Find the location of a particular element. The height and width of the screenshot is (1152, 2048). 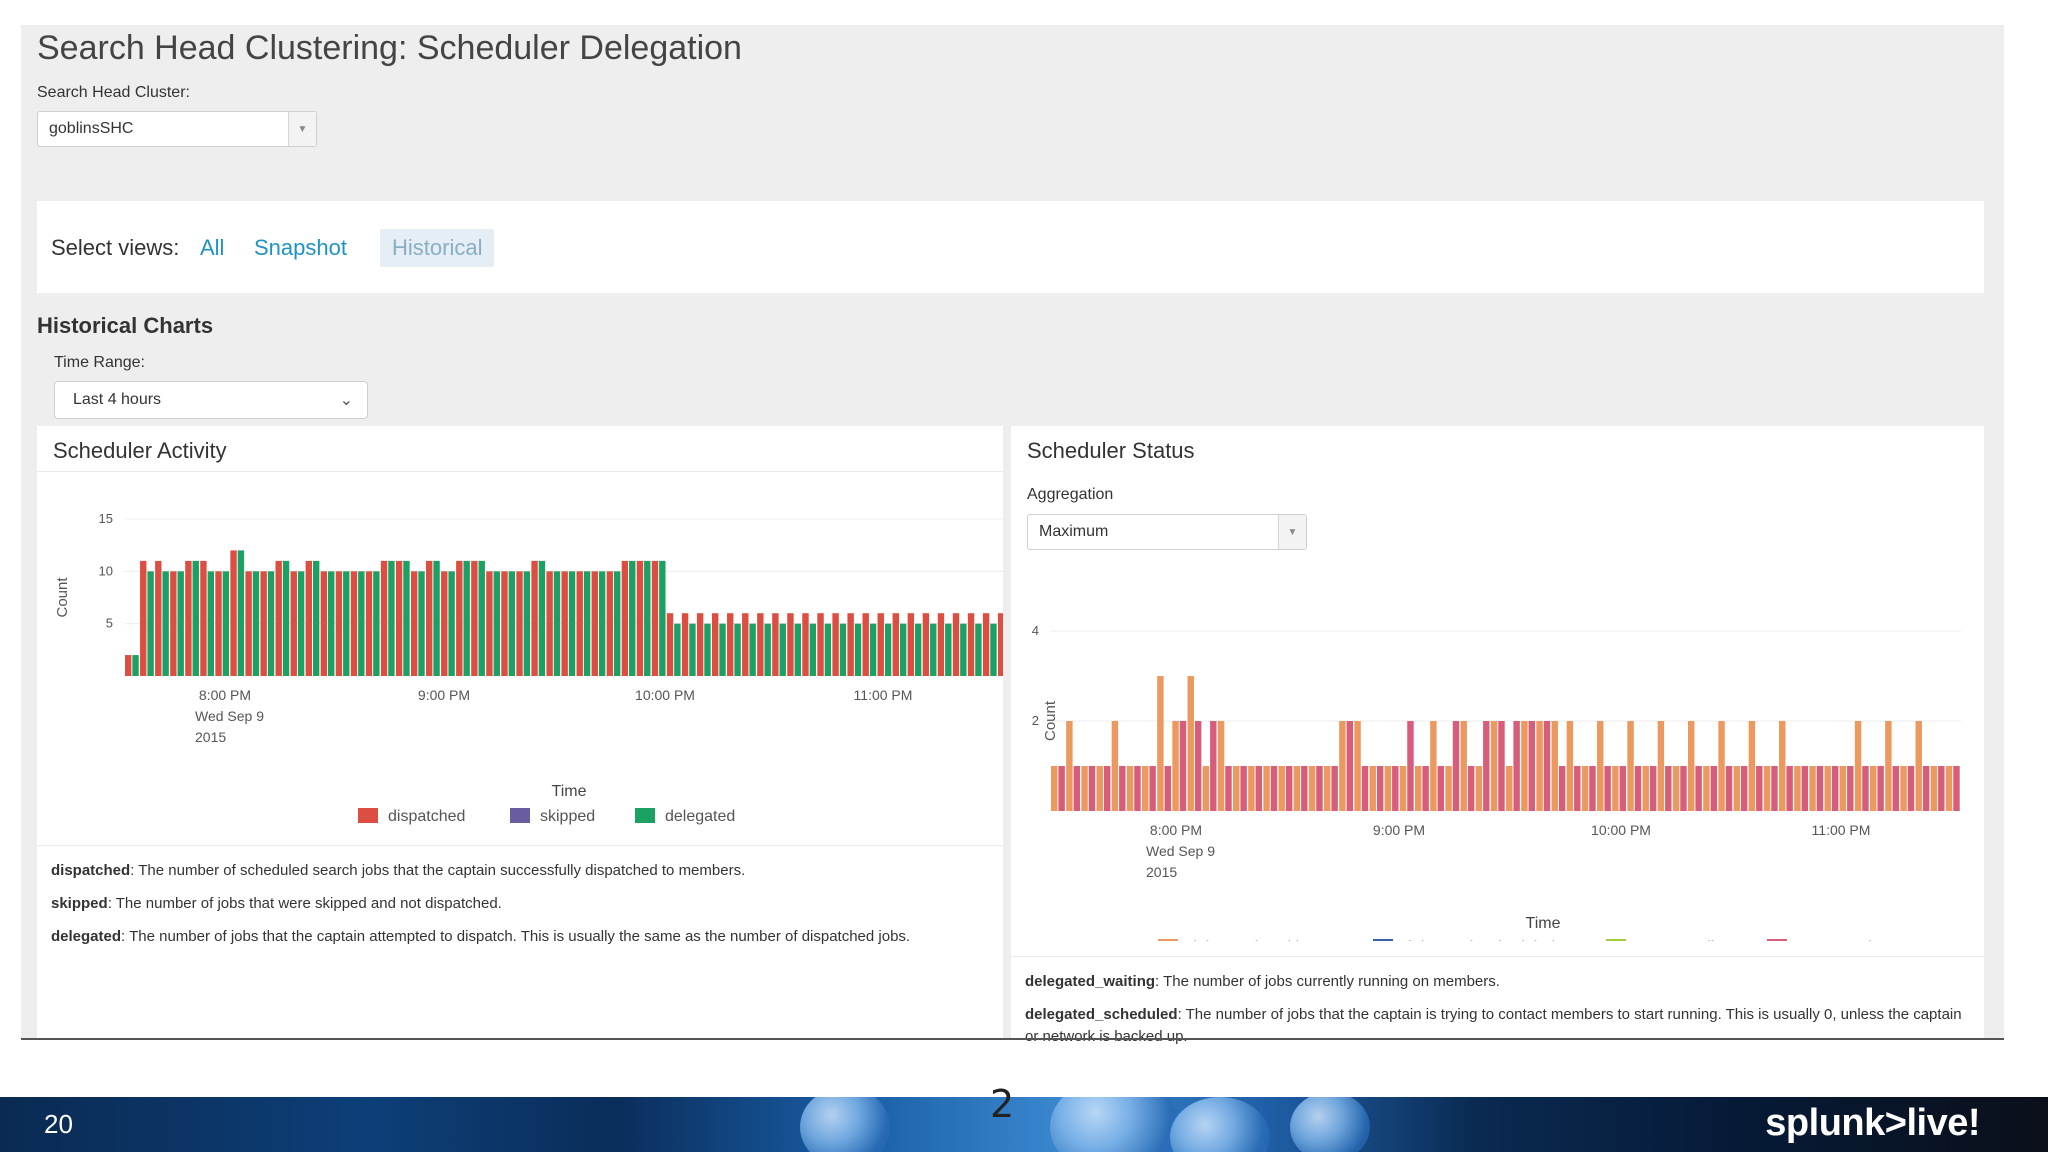

legend-label-delegated: delegated is located at coordinates (700, 816).